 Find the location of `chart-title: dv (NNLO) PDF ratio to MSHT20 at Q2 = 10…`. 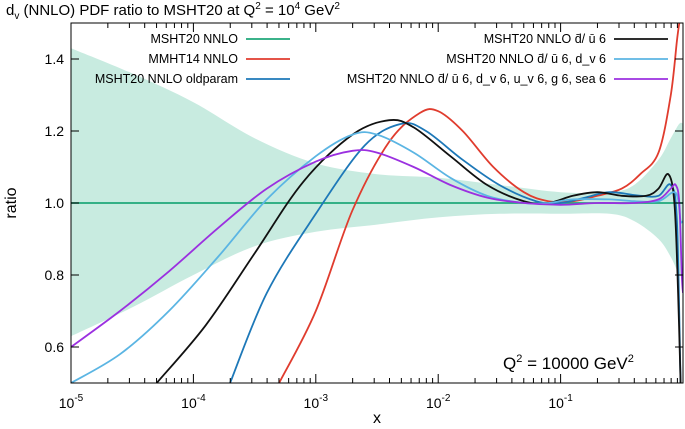

chart-title: dv (NNLO) PDF ratio to MSHT20 at Q2 = 10… is located at coordinates (173, 11).